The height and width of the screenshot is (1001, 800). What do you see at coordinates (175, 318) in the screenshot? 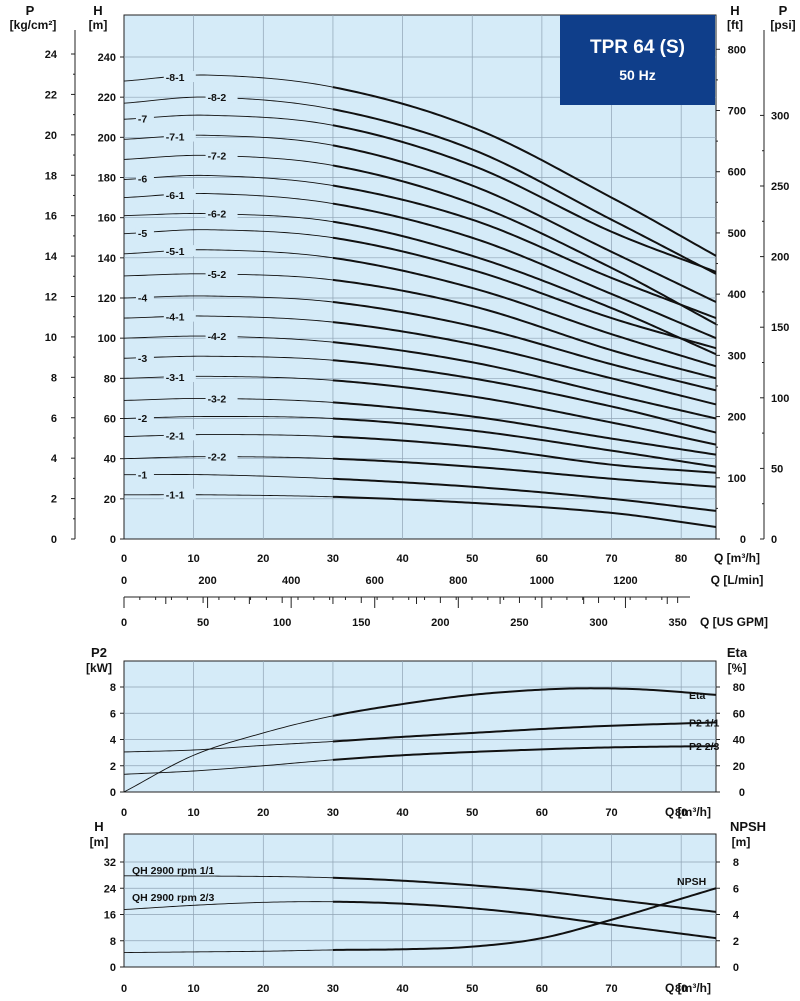
I see `qh-curve-label: -4-1` at bounding box center [175, 318].